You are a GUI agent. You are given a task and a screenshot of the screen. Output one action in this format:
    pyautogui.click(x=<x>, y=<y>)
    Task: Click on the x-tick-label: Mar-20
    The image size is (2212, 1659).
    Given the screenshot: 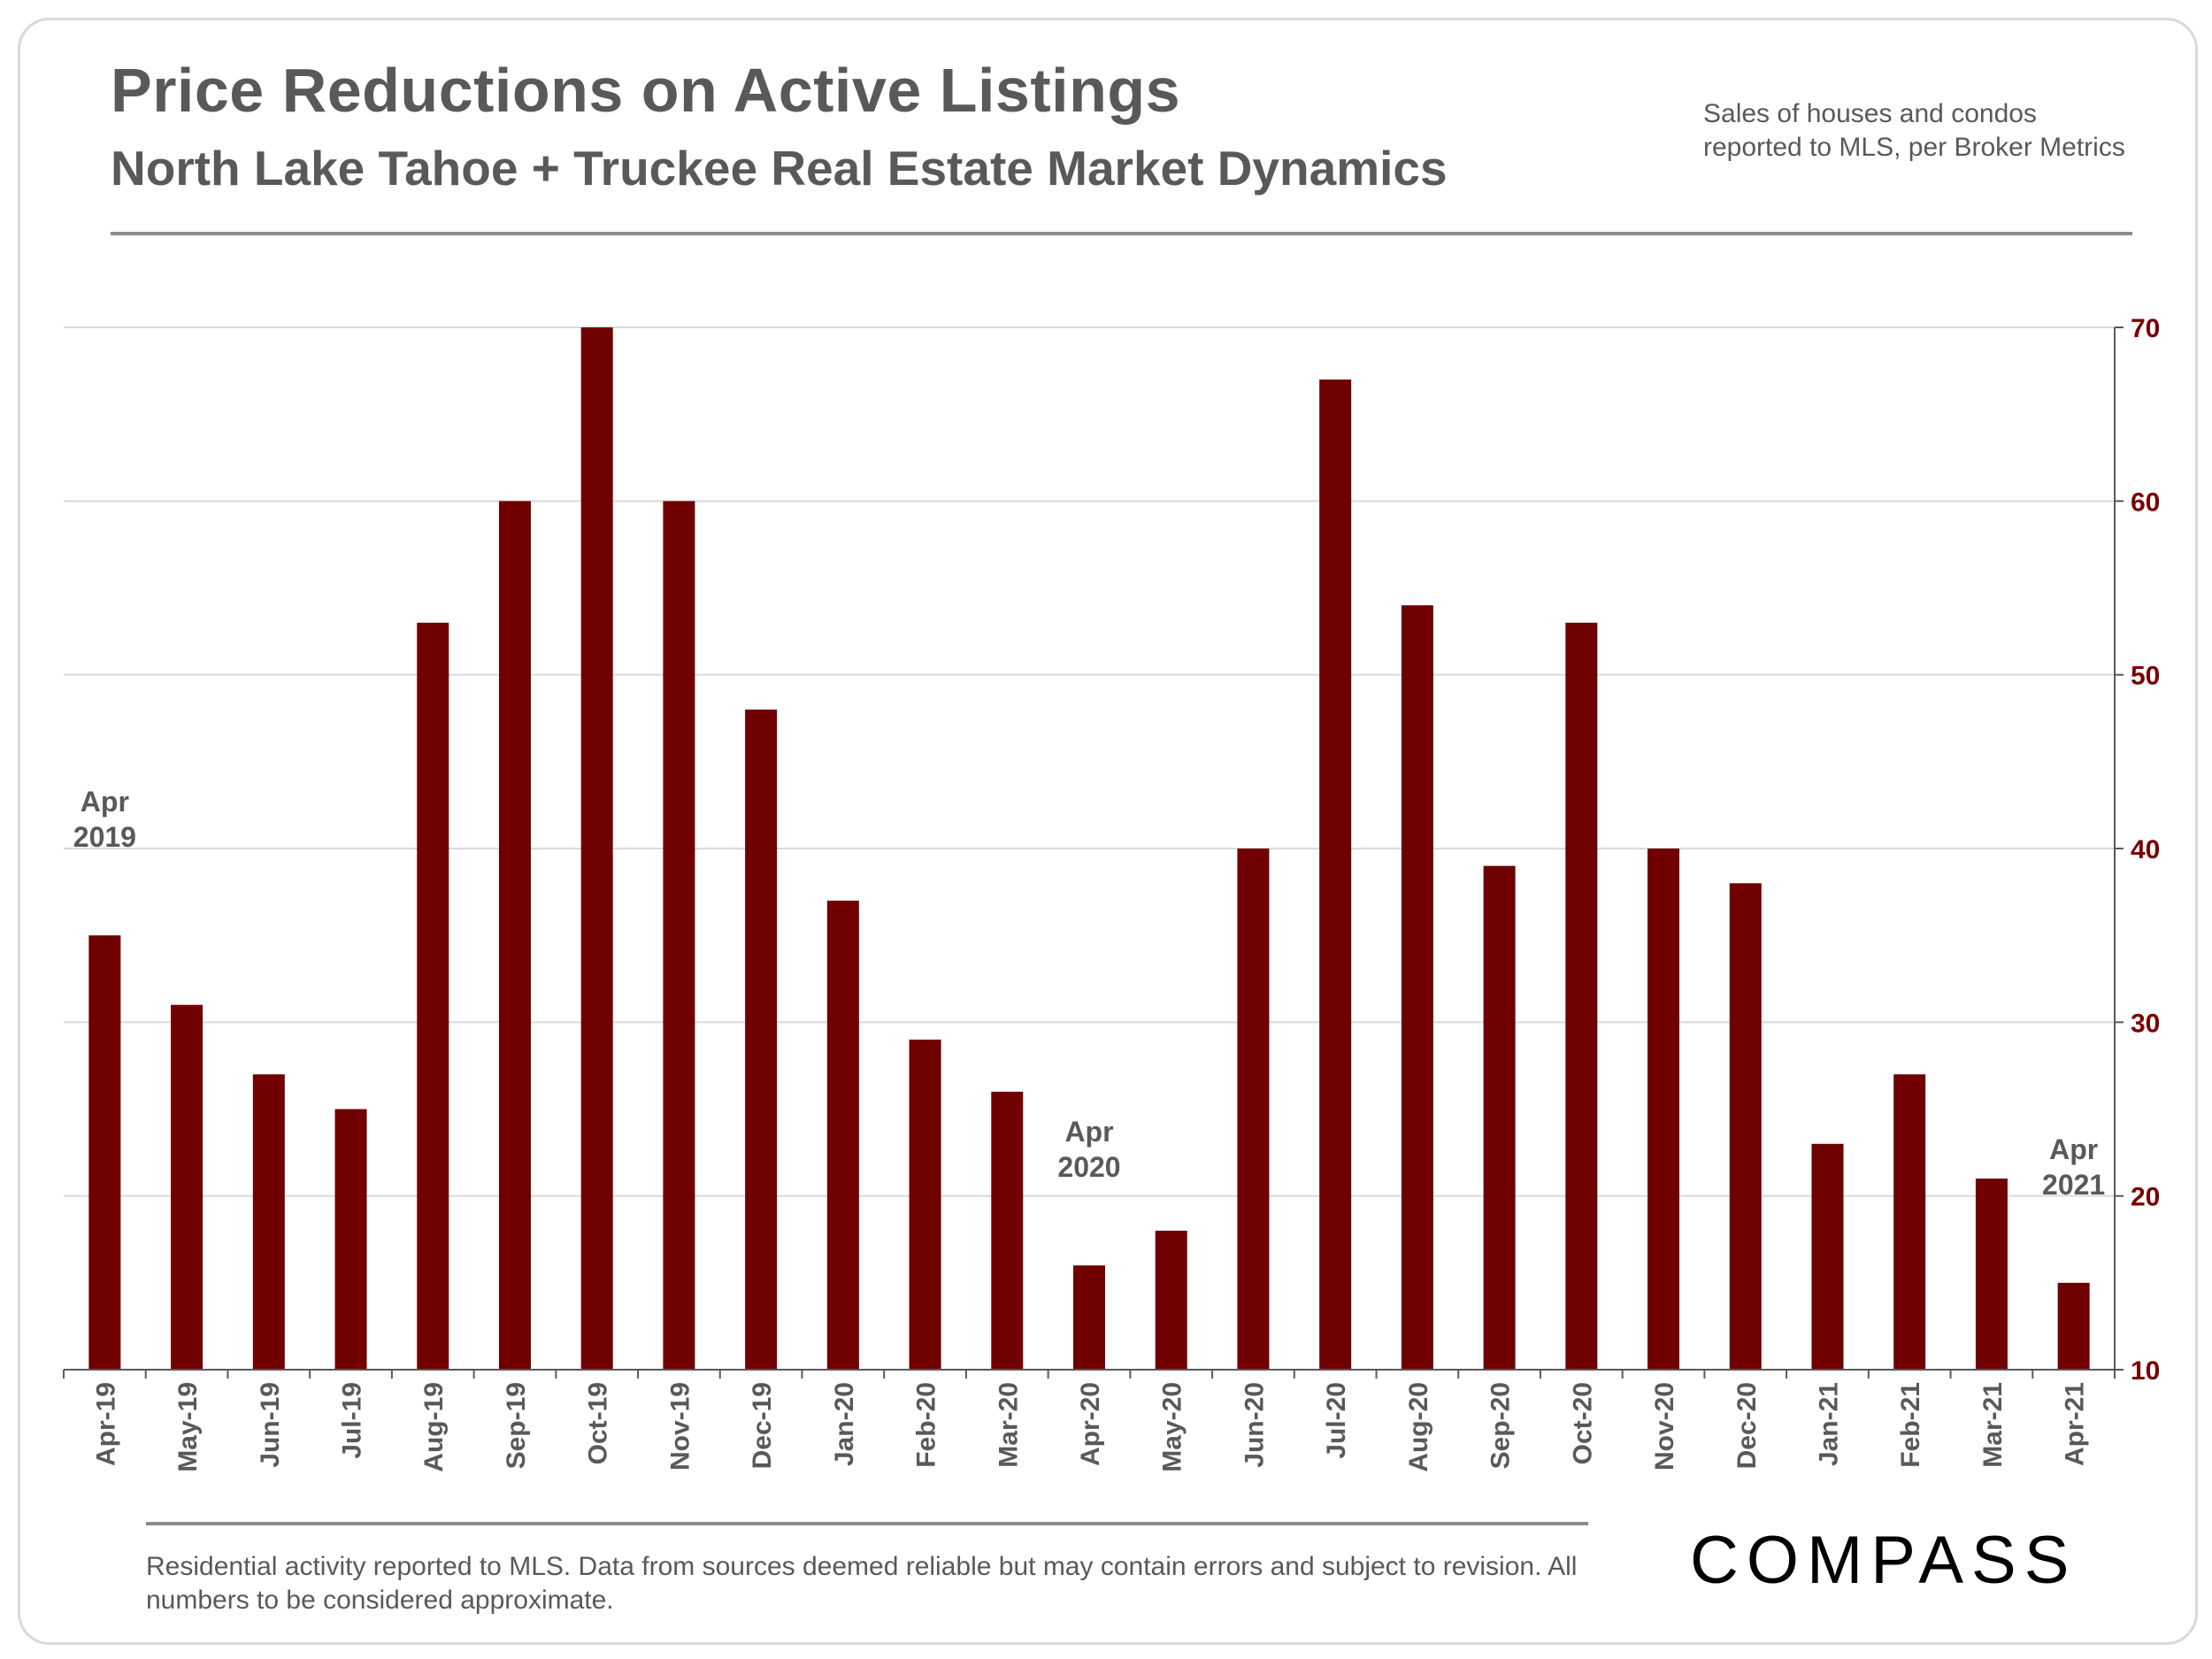 What is the action you would take?
    pyautogui.click(x=1009, y=1425)
    